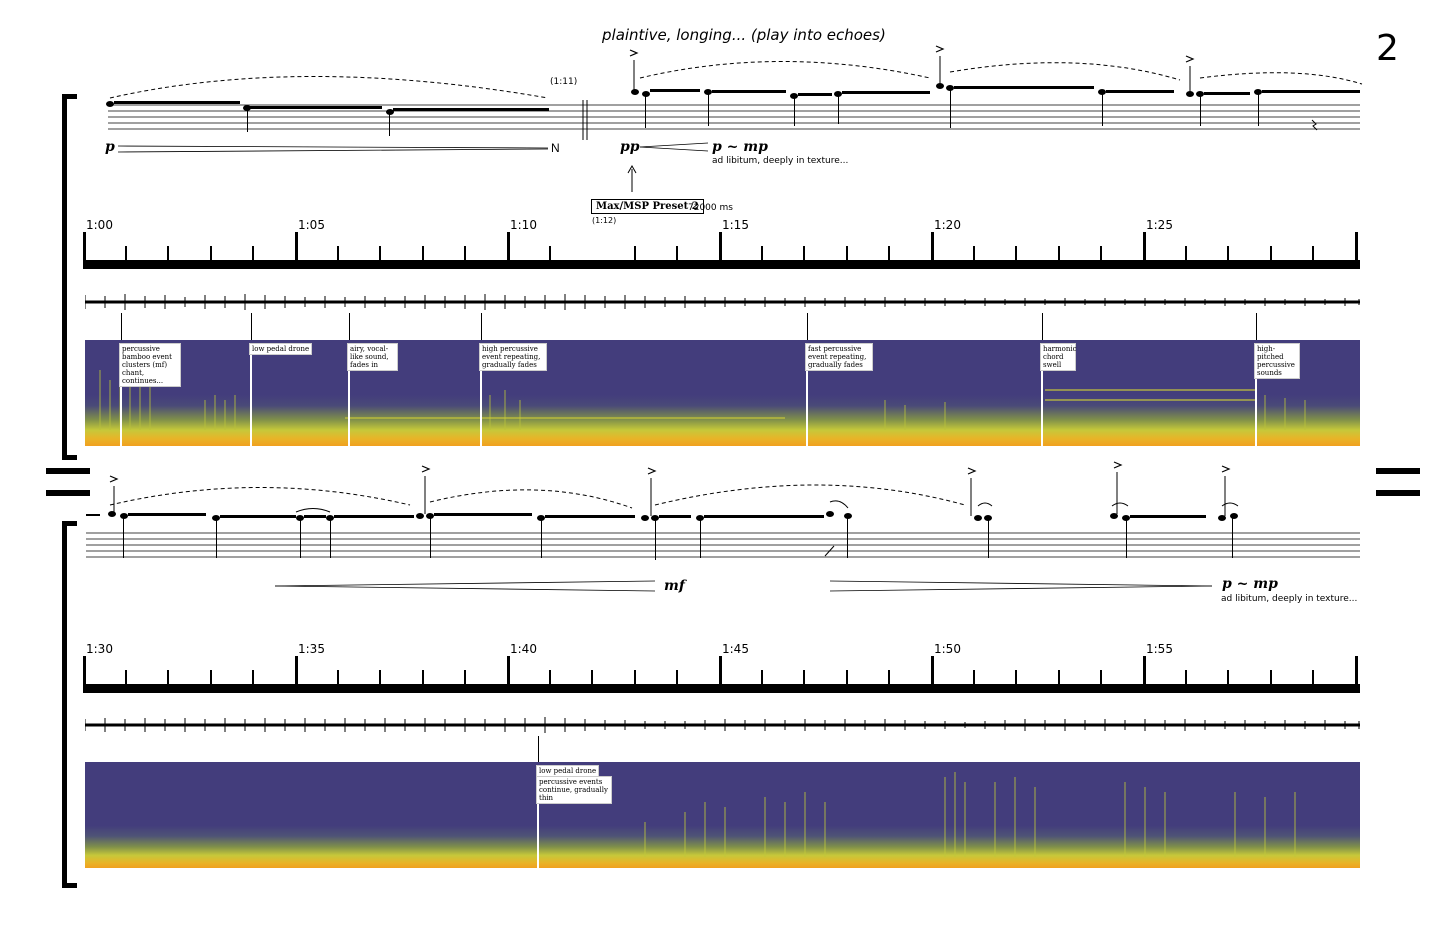 This screenshot has height=935, width=1445. What do you see at coordinates (744, 35) in the screenshot?
I see `expression-marking: plaintive, longing... (play into echoes)` at bounding box center [744, 35].